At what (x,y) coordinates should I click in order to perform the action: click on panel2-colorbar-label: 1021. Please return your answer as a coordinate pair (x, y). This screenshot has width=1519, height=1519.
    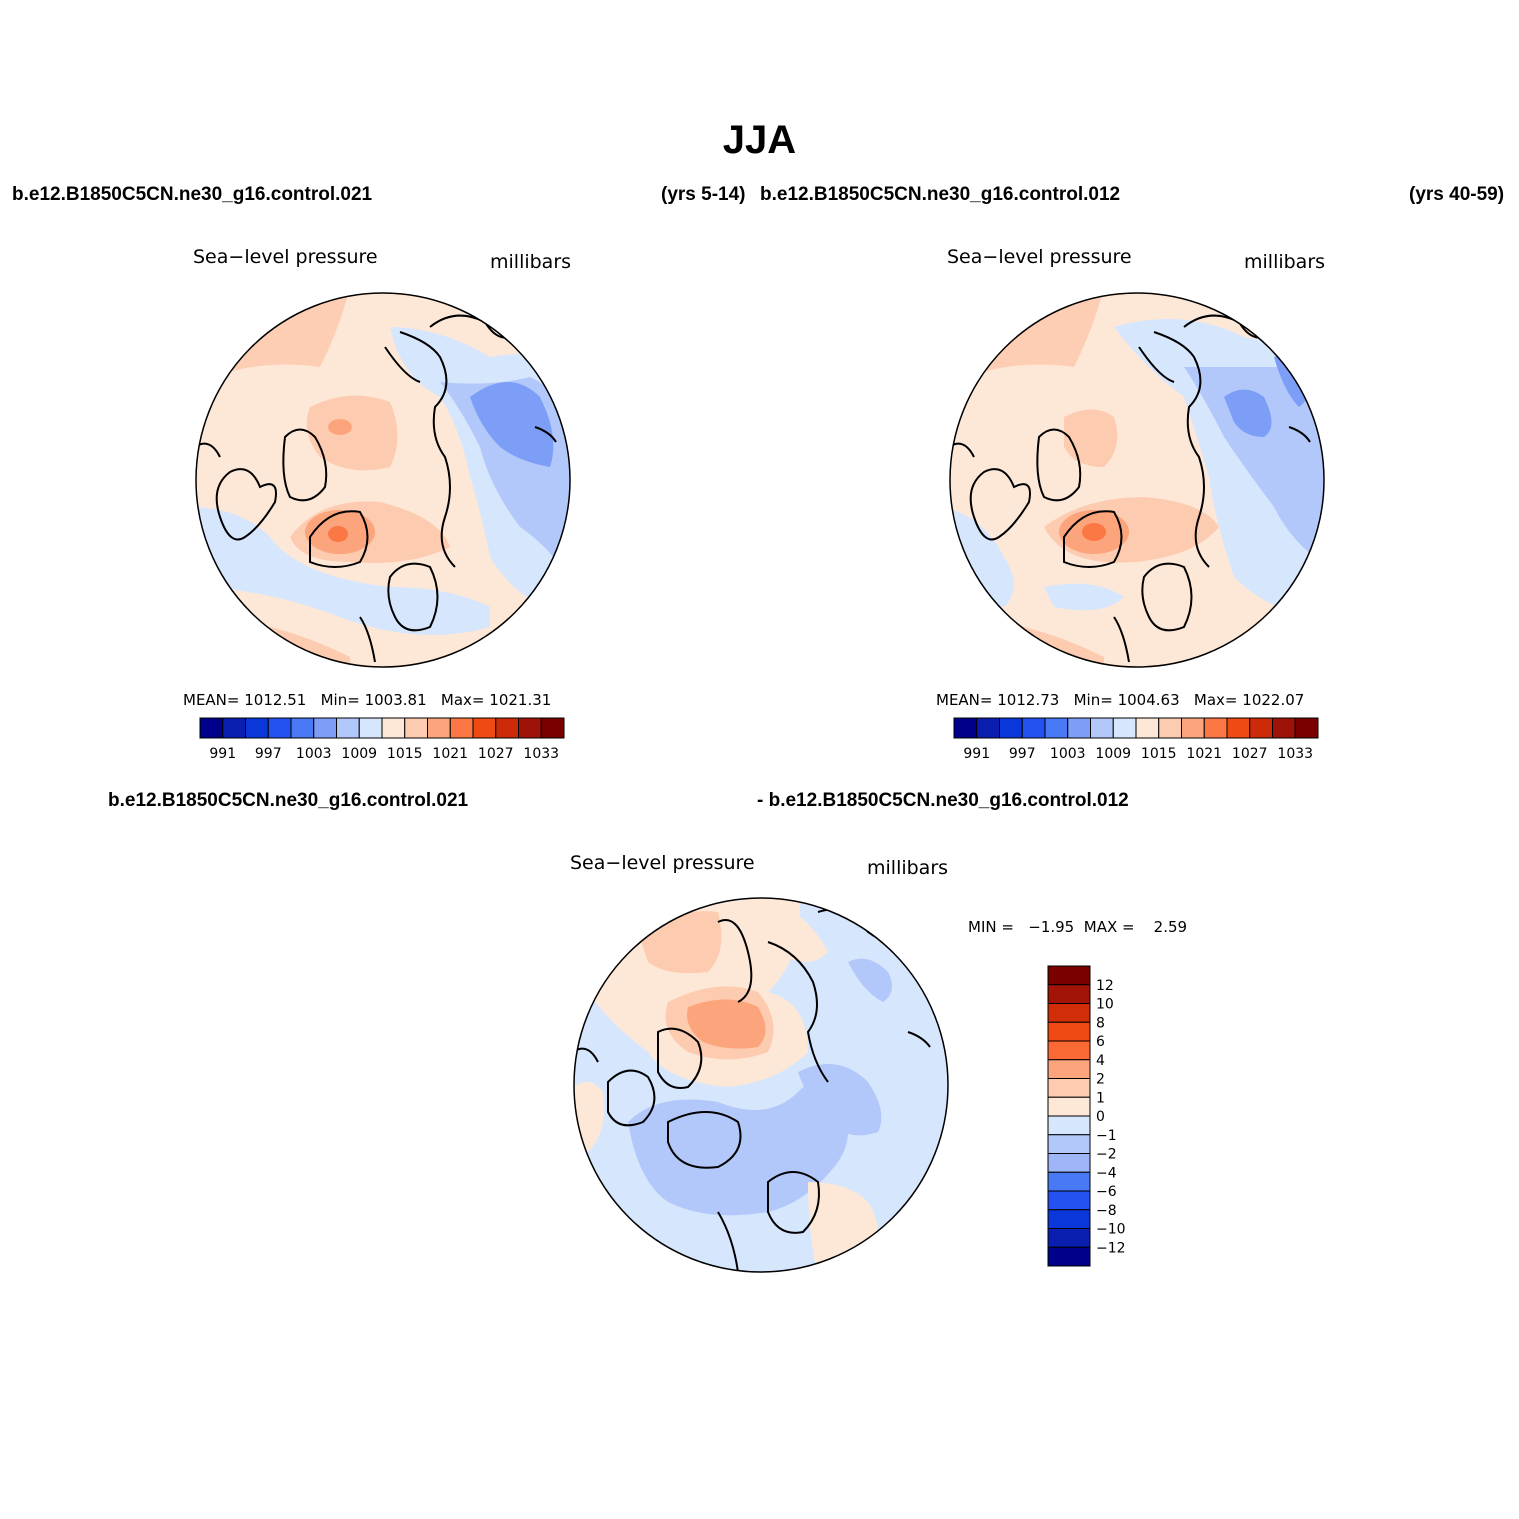
    Looking at the image, I should click on (1204, 754).